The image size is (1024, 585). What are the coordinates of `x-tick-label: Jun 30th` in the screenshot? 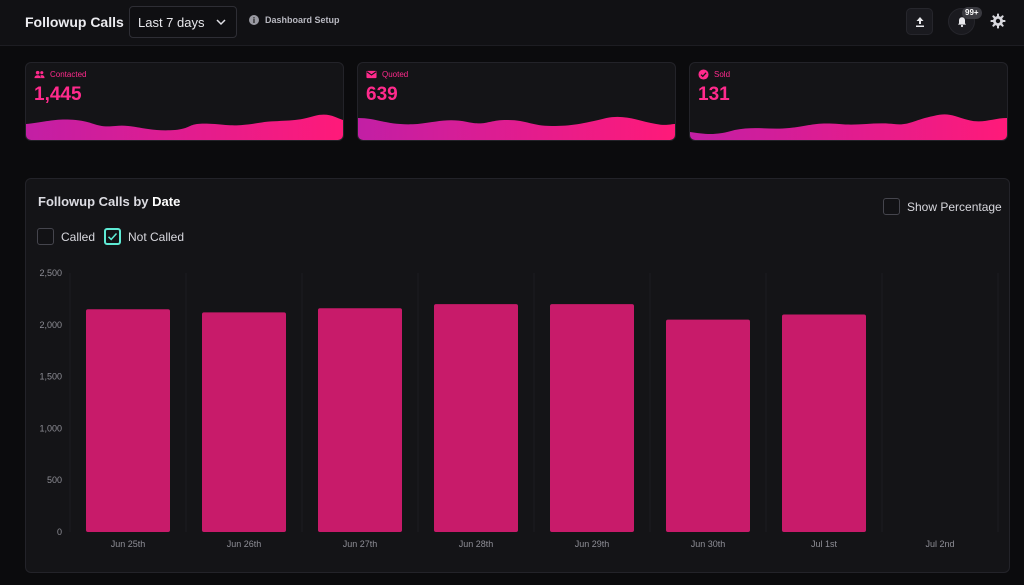 It's located at (708, 544).